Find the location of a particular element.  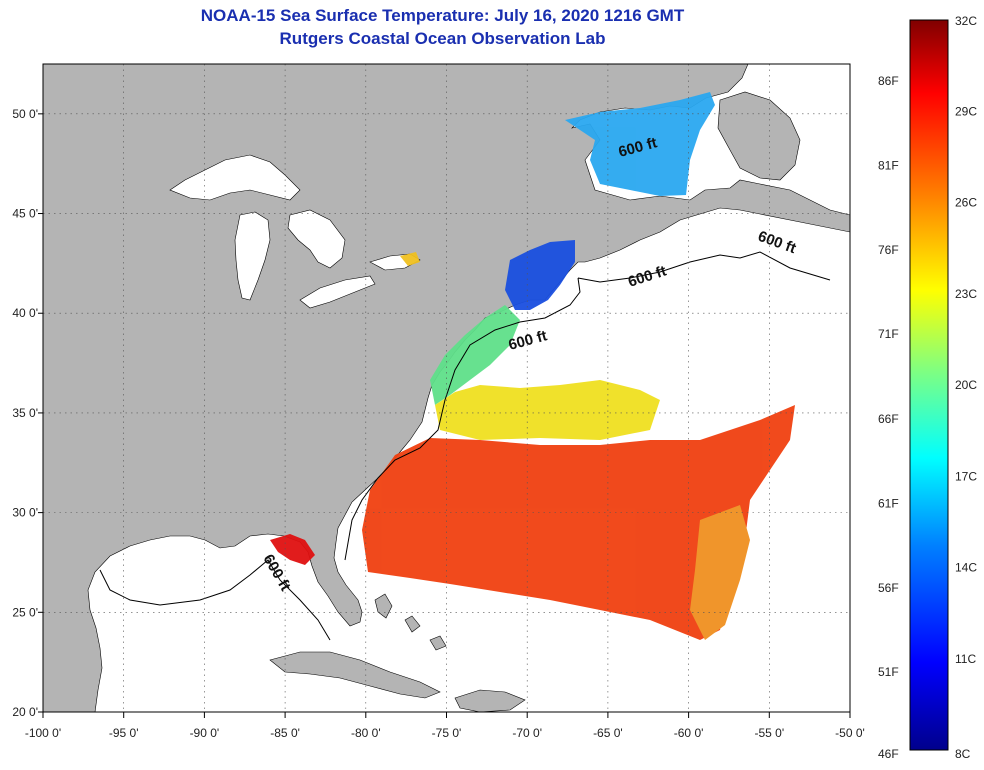

colorbar-celsius-label: 26C is located at coordinates (966, 203).